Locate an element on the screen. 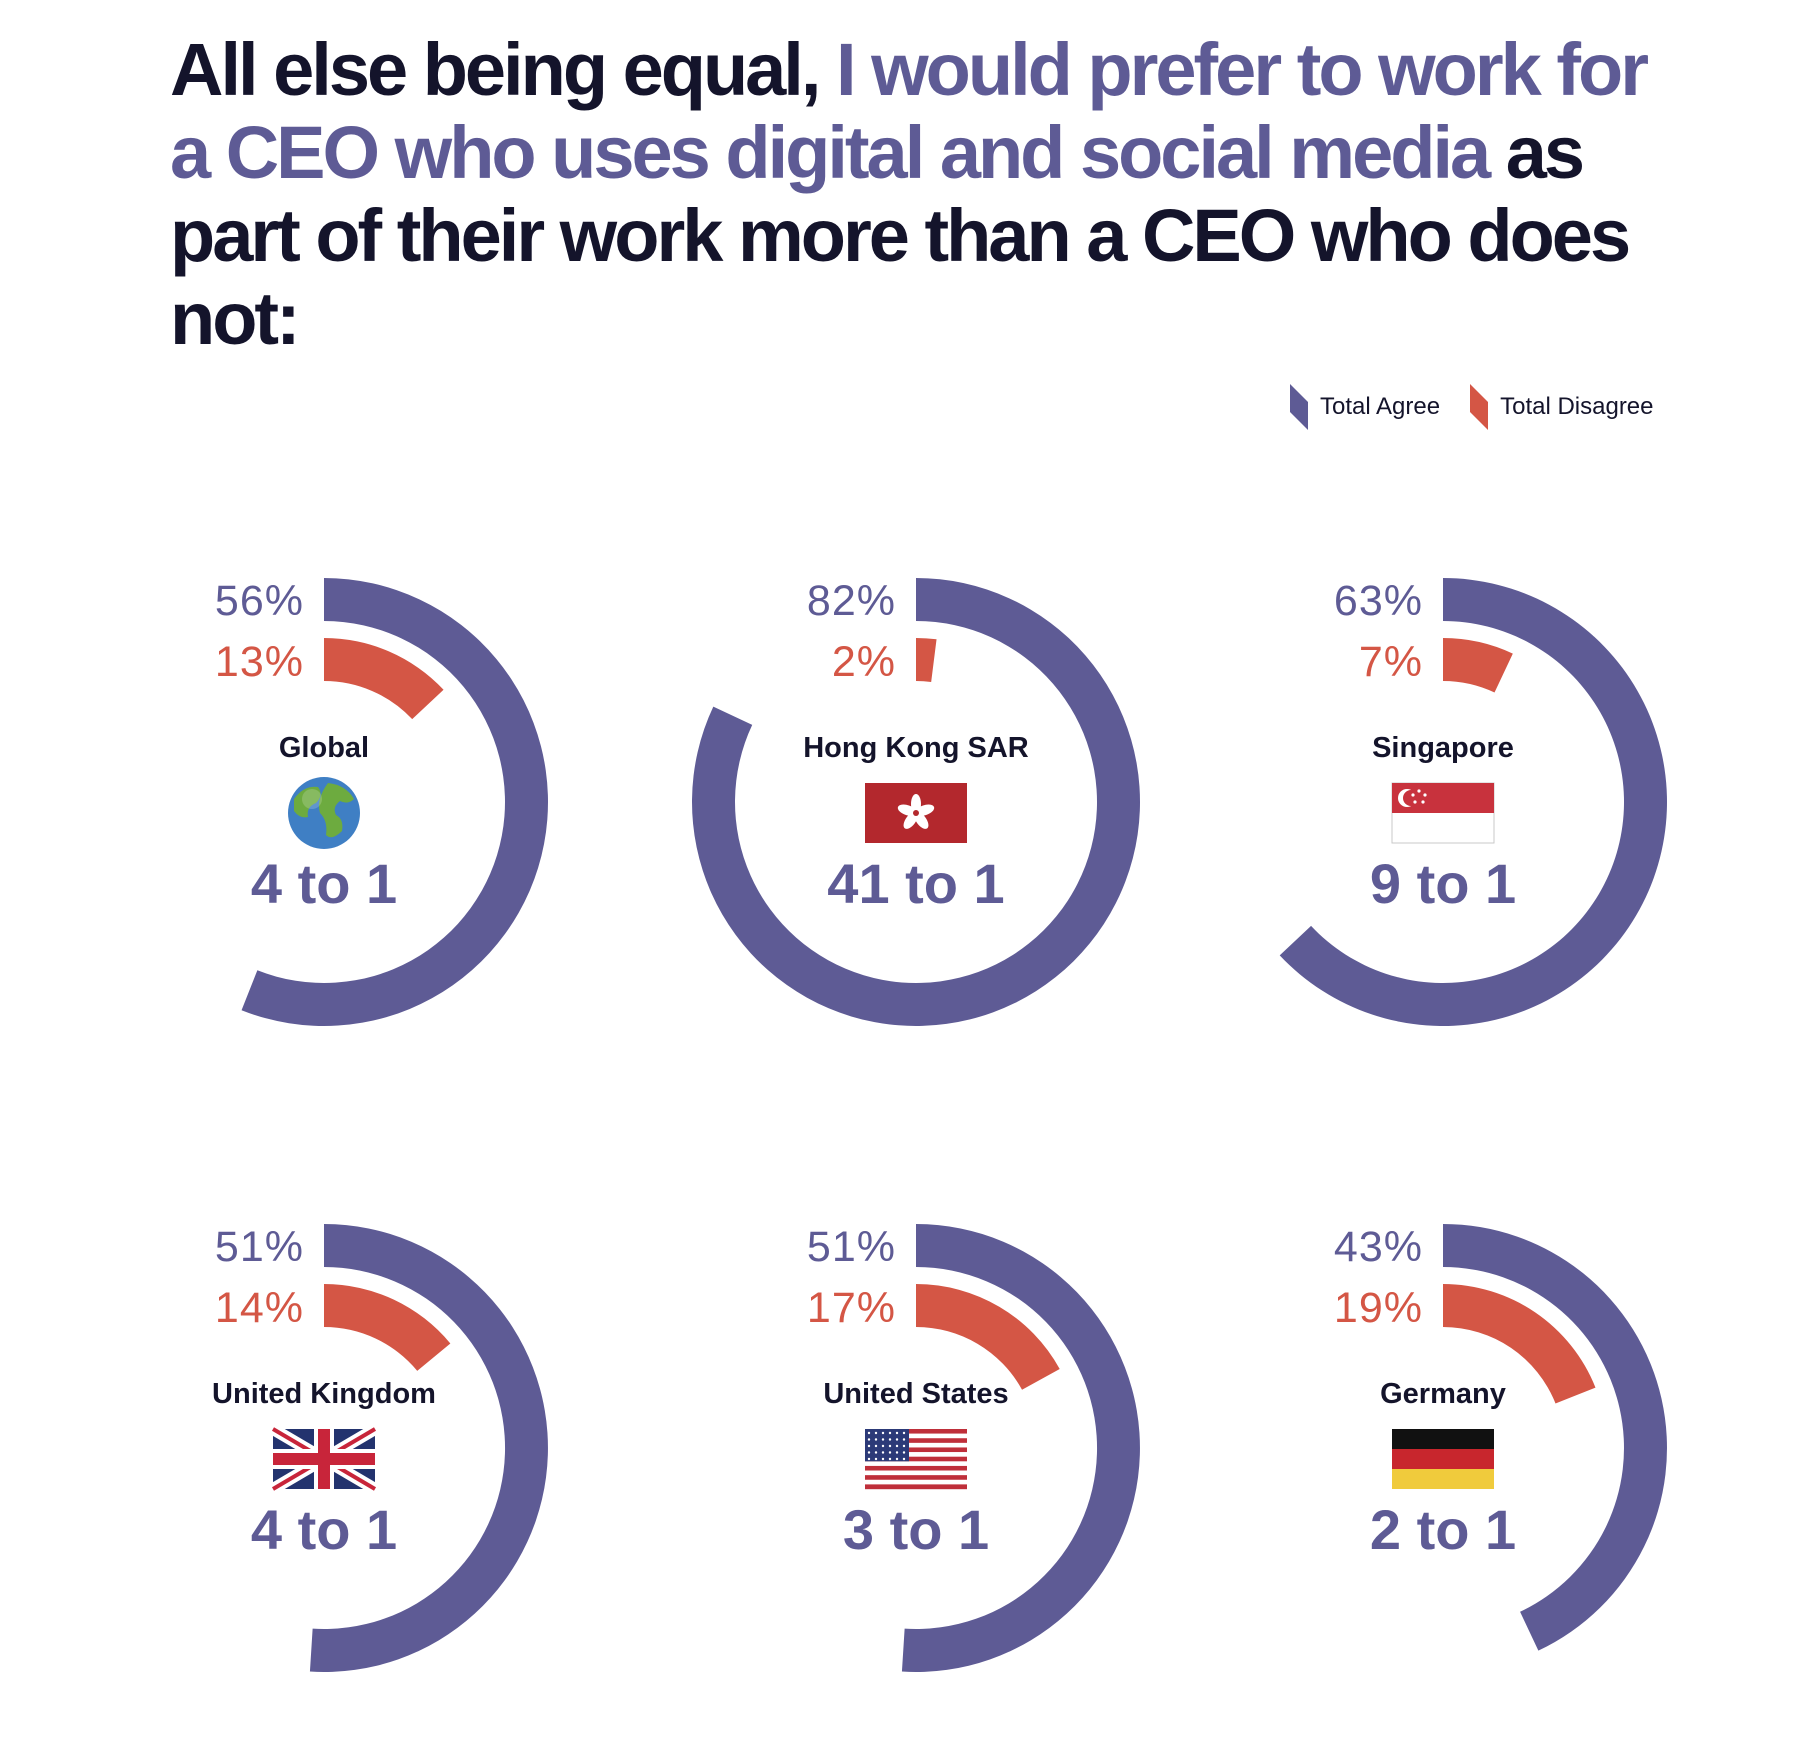 The image size is (1806, 1758). disagree-value-singapore: 7% is located at coordinates (1391, 662).